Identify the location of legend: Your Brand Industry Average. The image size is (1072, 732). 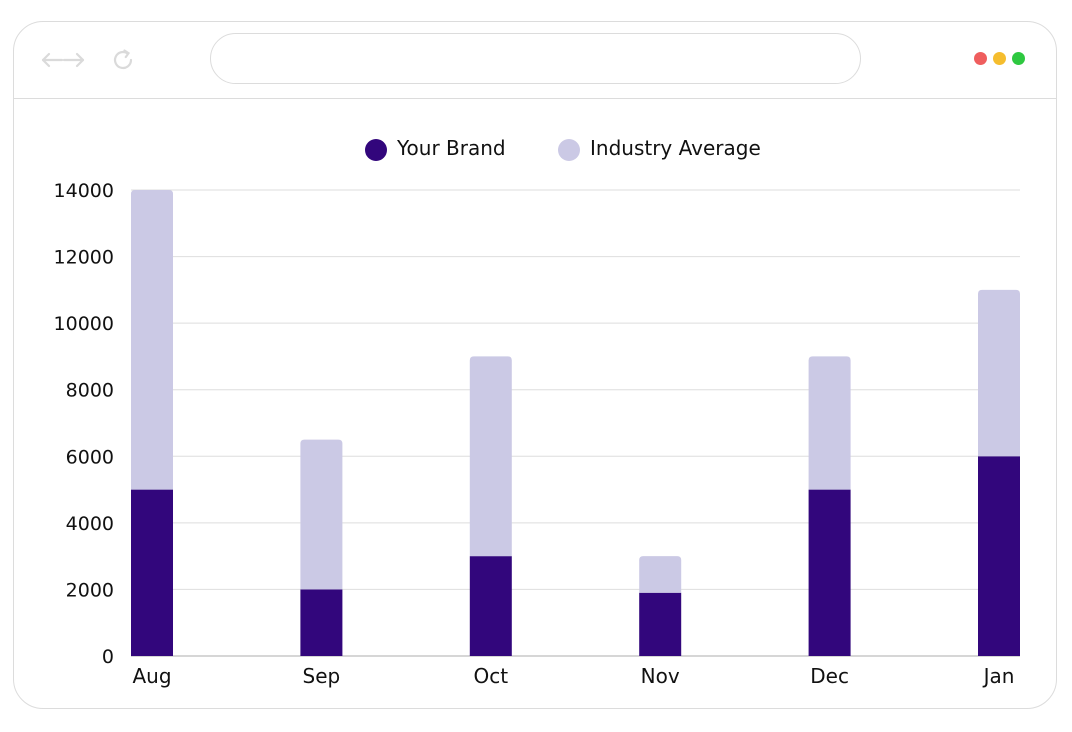
(563, 148).